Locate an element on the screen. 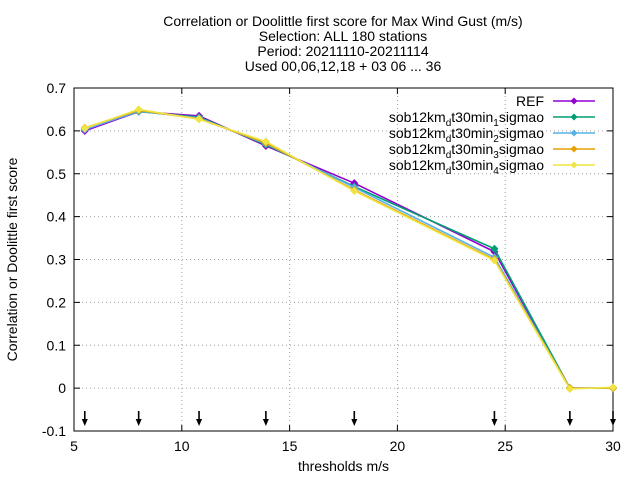 The width and height of the screenshot is (640, 480). legend-label-4: sob12kmdt30min4sigmao is located at coordinates (466, 167).